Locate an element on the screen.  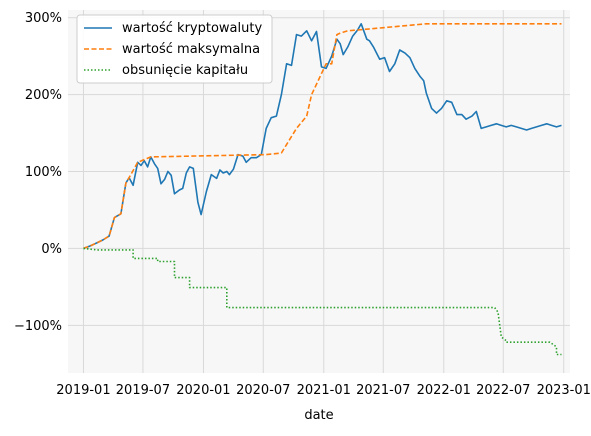
y-tick-label: 100% is located at coordinates (43, 172).